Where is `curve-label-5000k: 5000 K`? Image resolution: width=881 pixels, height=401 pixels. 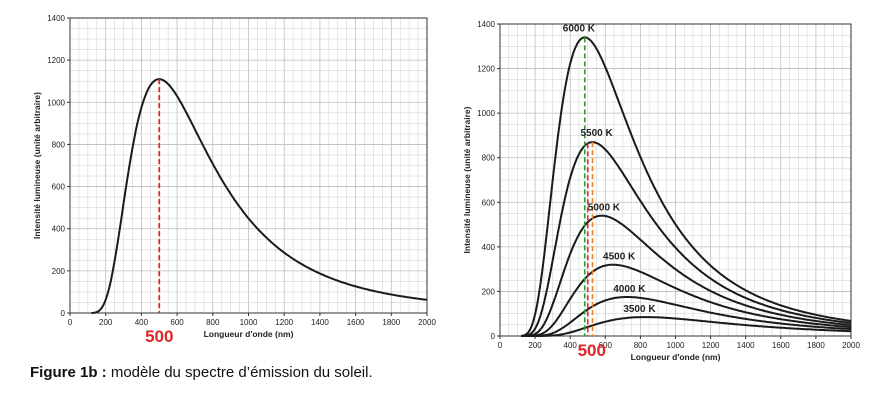
curve-label-5000k: 5000 K is located at coordinates (604, 208).